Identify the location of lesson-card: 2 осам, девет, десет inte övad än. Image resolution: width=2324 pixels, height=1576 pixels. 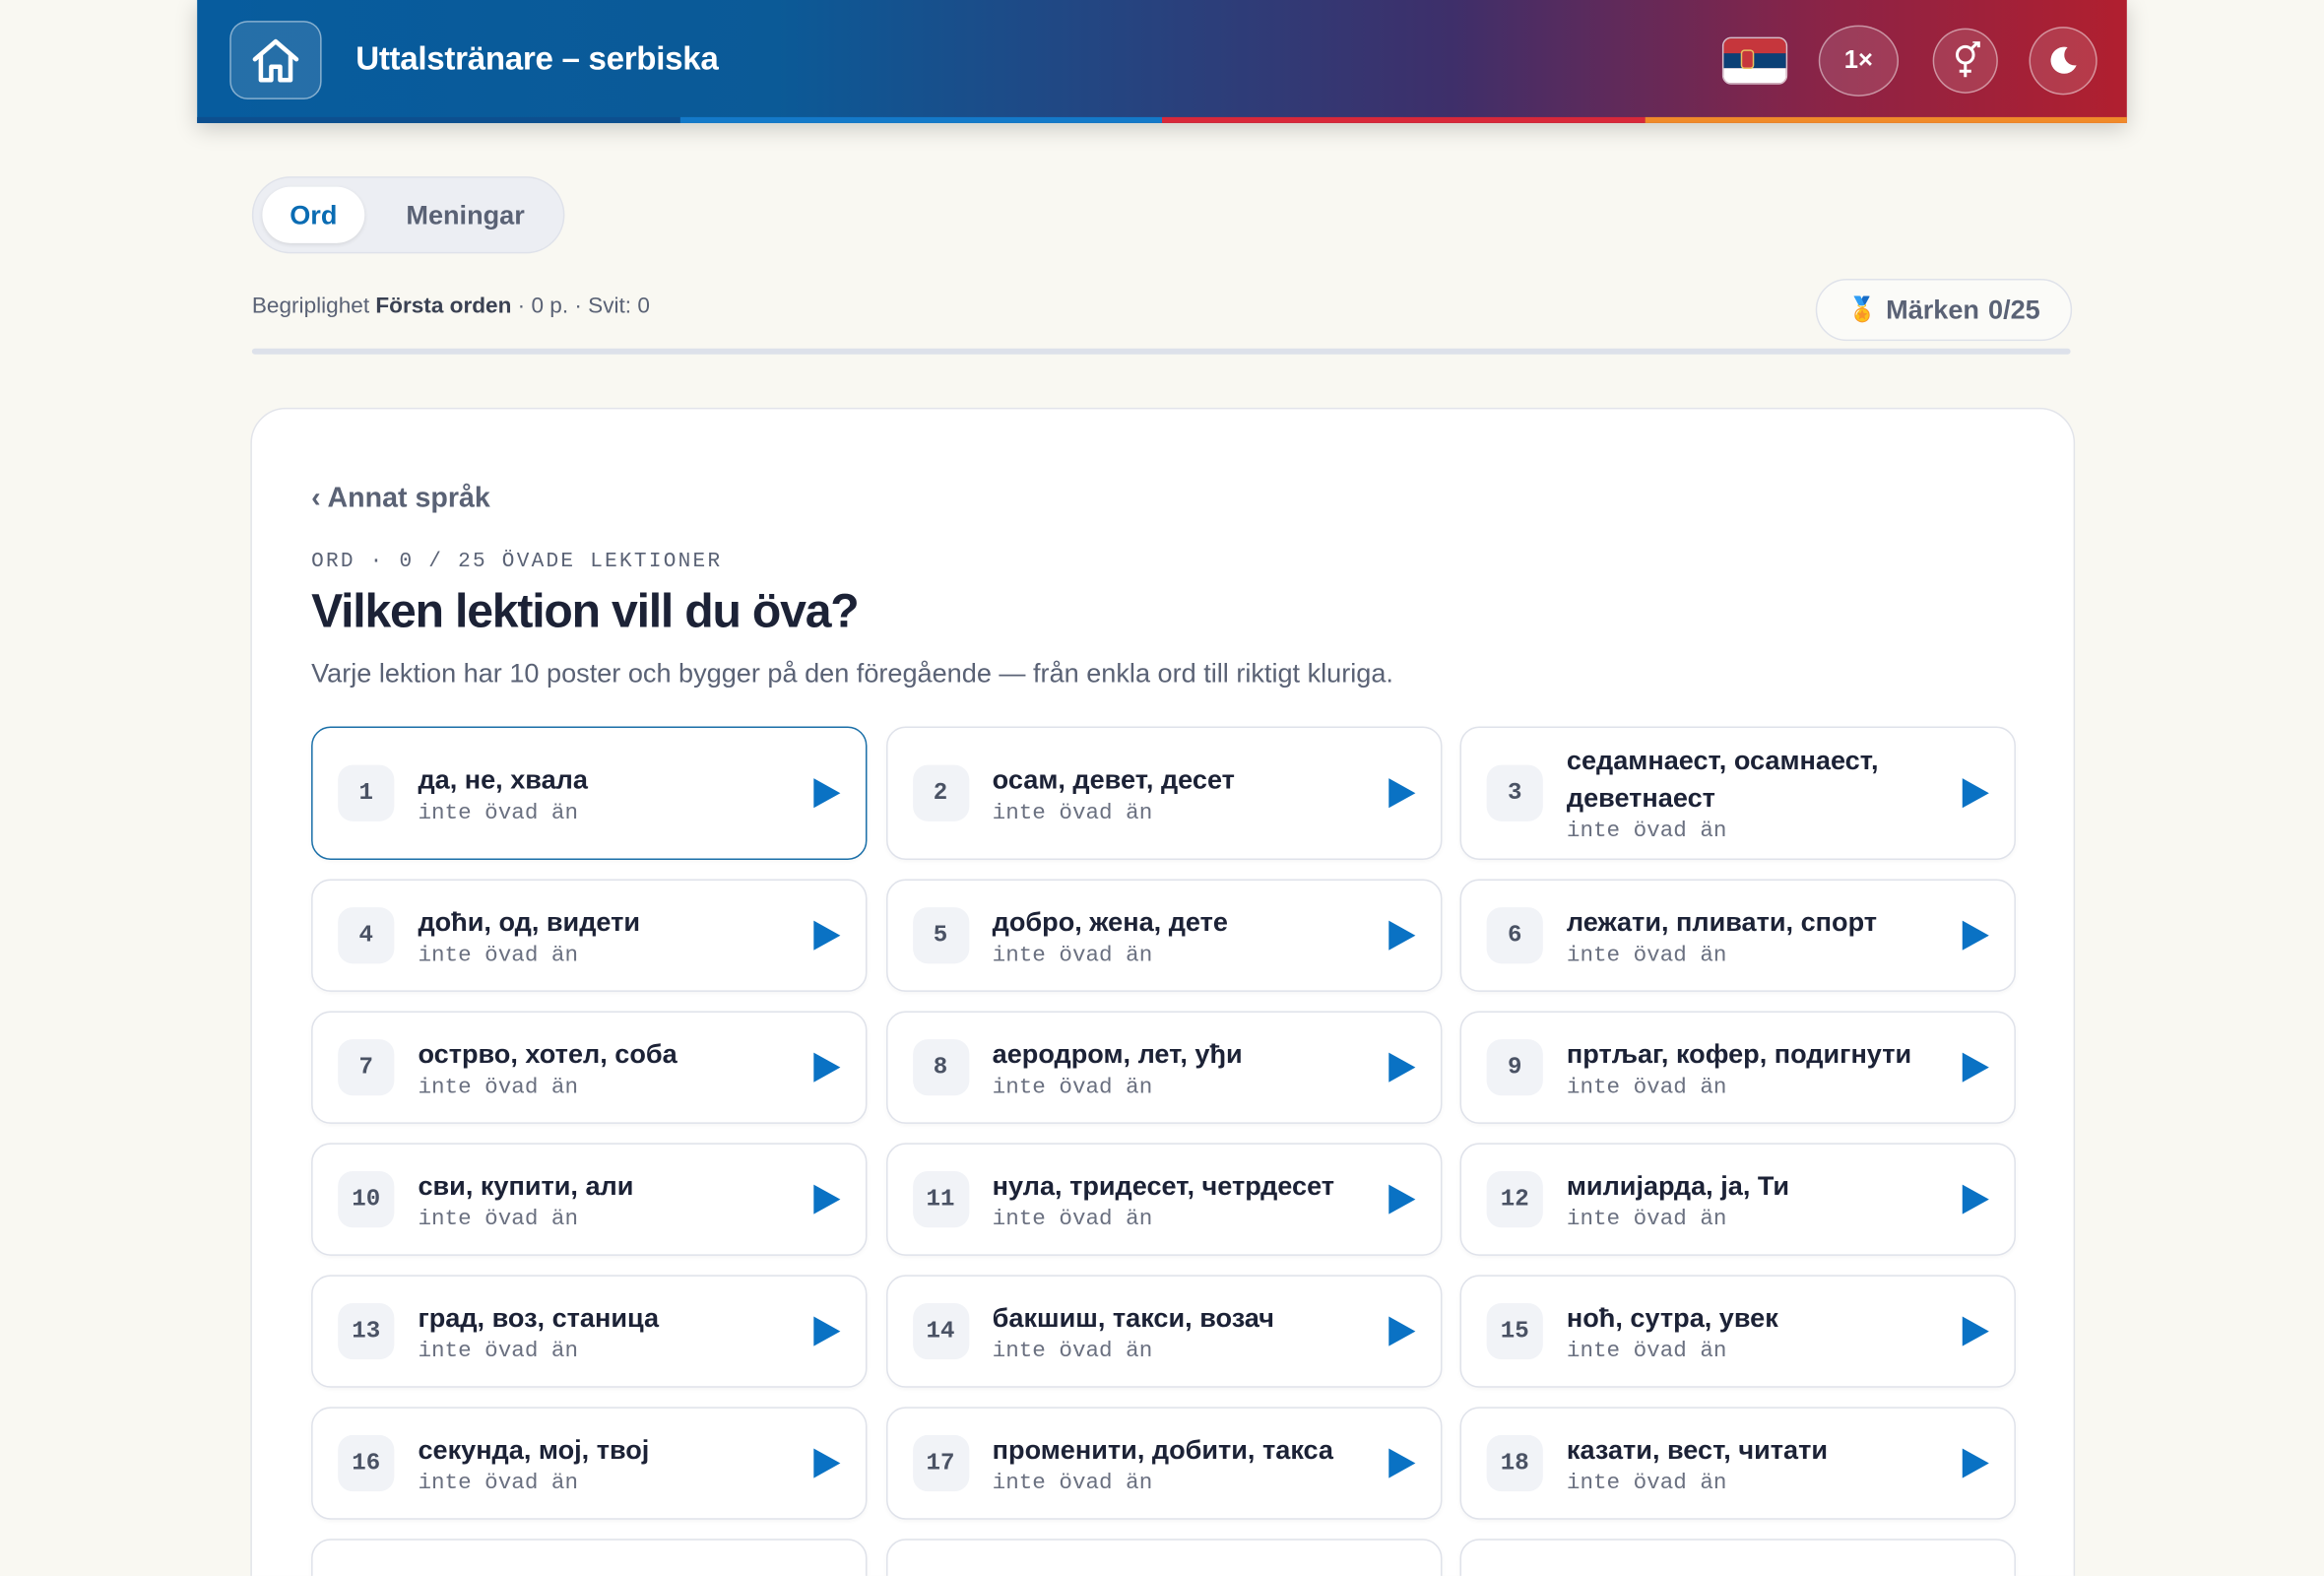
(1163, 793).